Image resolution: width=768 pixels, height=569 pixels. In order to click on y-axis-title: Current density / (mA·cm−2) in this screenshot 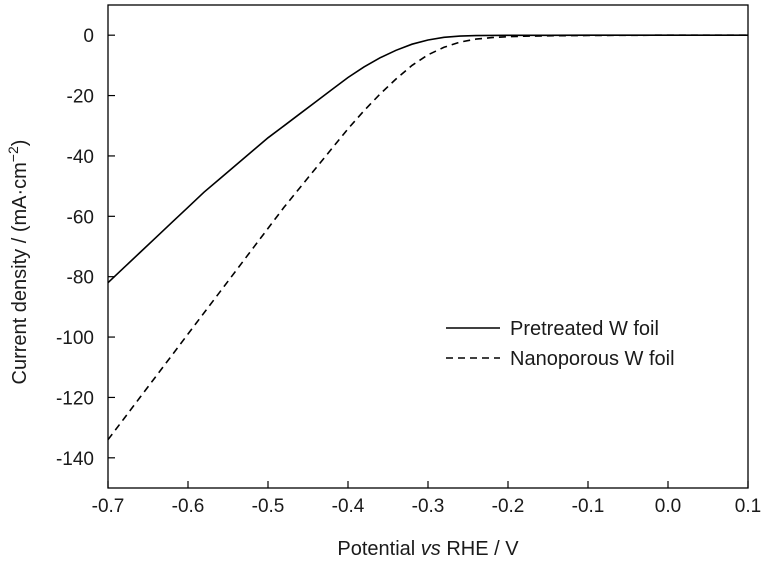, I will do `click(18, 262)`.